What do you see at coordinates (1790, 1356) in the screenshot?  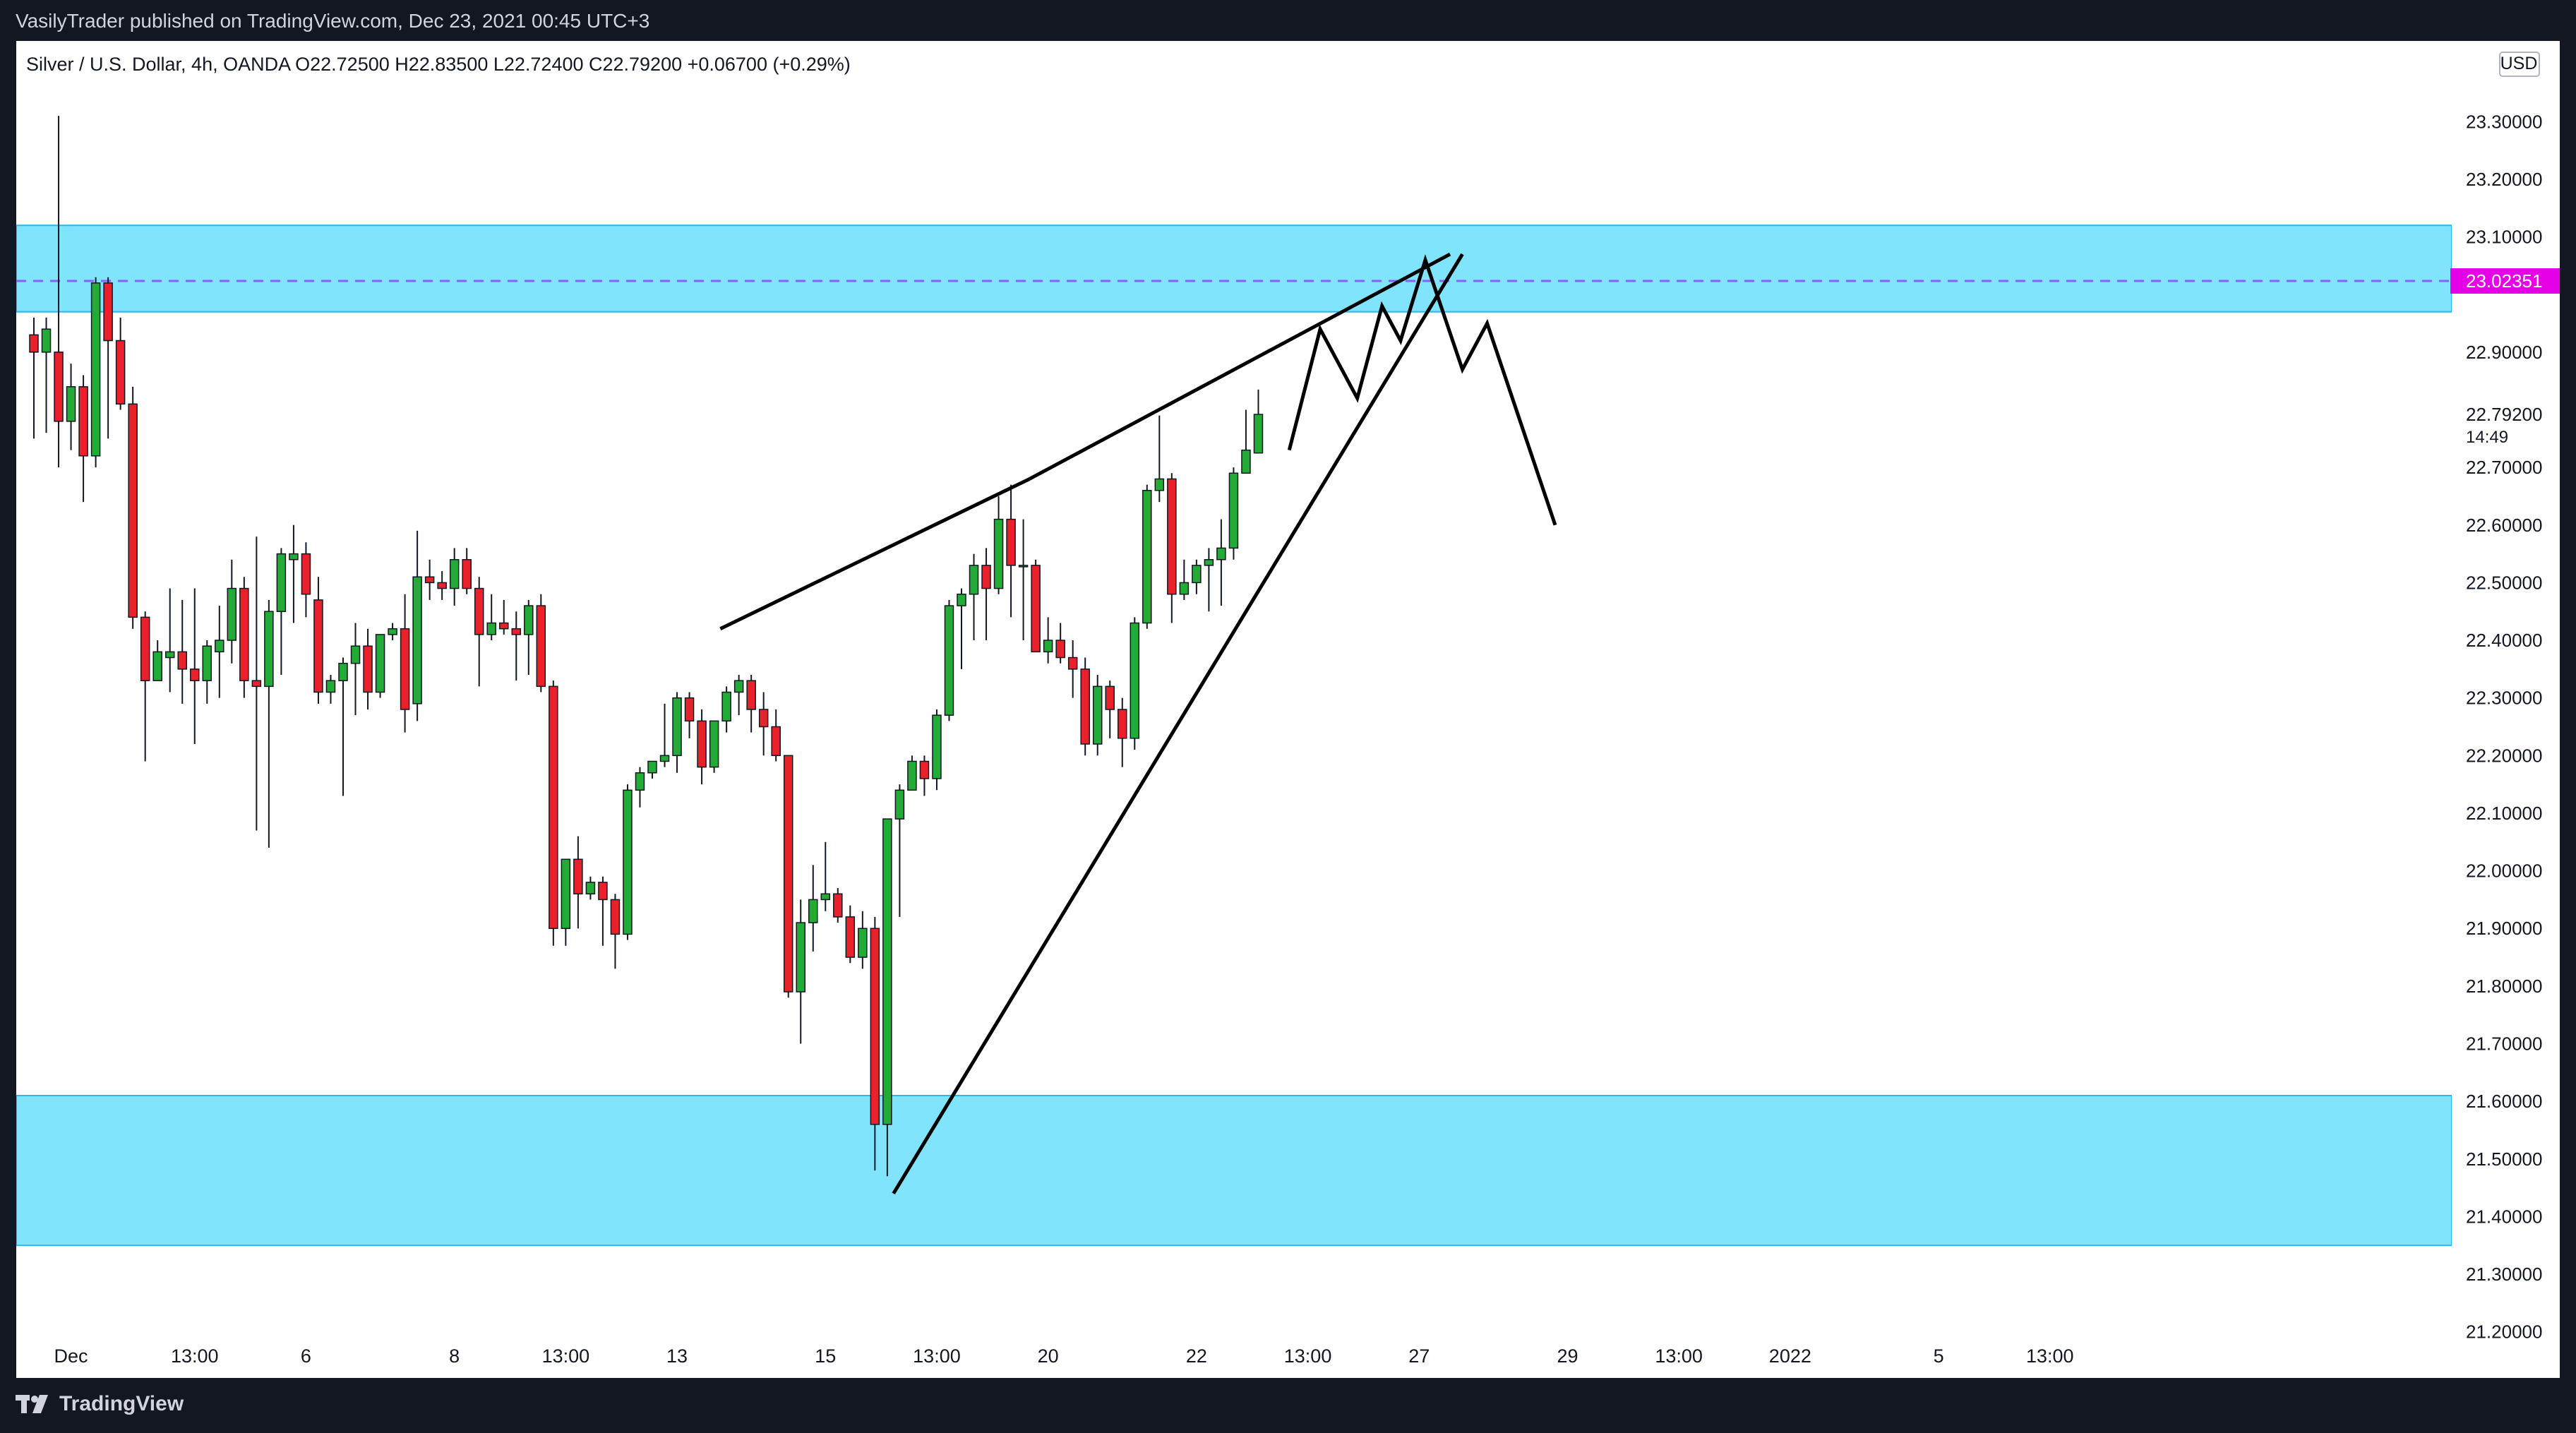 I see `x-tick-label: 2022` at bounding box center [1790, 1356].